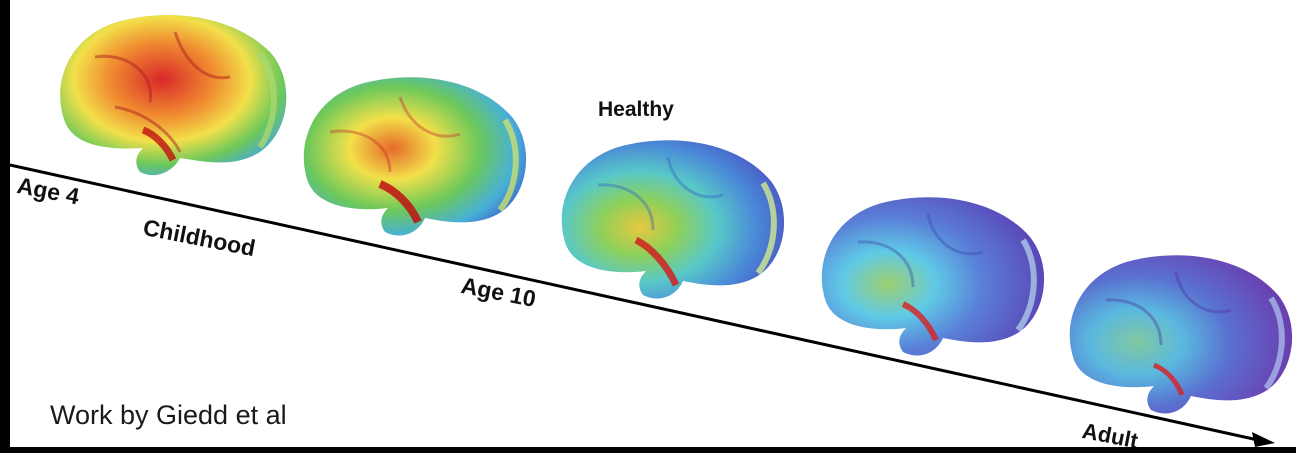 Image resolution: width=1296 pixels, height=453 pixels. Describe the element at coordinates (636, 109) in the screenshot. I see `label-healthy: Healthy` at that location.